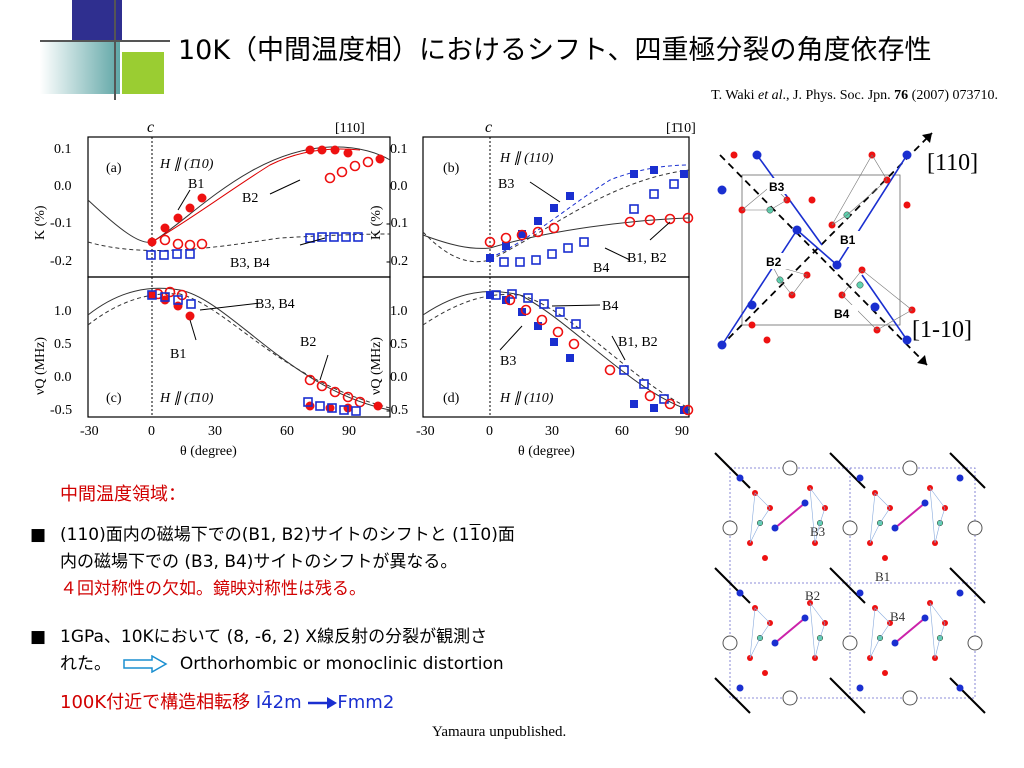  Describe the element at coordinates (274, 637) in the screenshot. I see `bullet-2-line-1: 1GPa、10Kにおいて (8, -6, 2) X線反射の分裂が観測さ` at that location.